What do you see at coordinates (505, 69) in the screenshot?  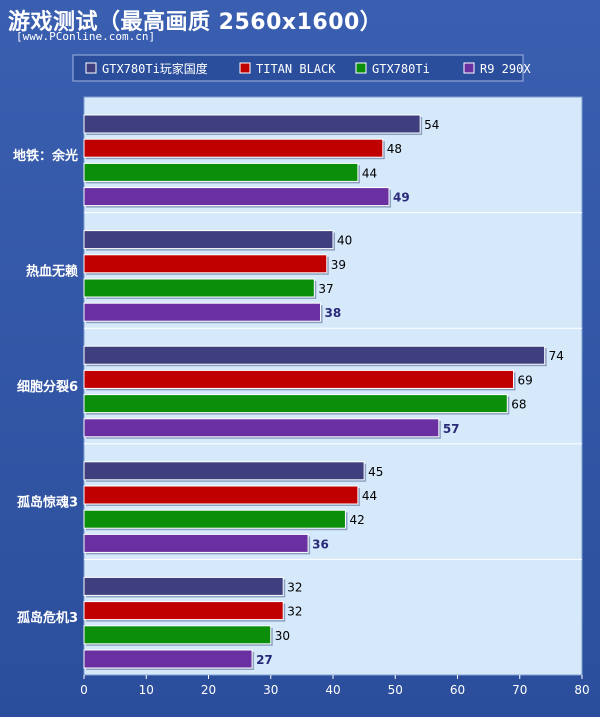 I see `legend-label-3: R9 290X` at bounding box center [505, 69].